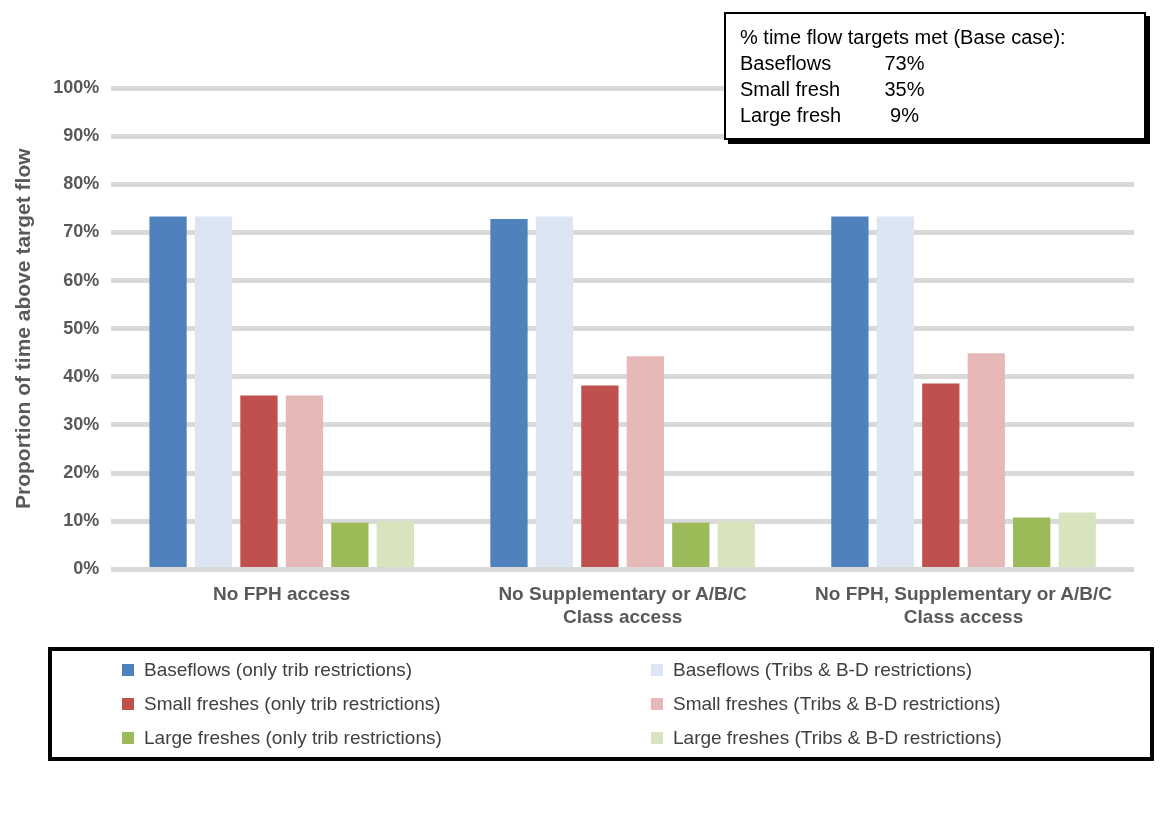  Describe the element at coordinates (964, 605) in the screenshot. I see `x-tick-label: No FPH, Supplementary or A/B/C Class access` at that location.